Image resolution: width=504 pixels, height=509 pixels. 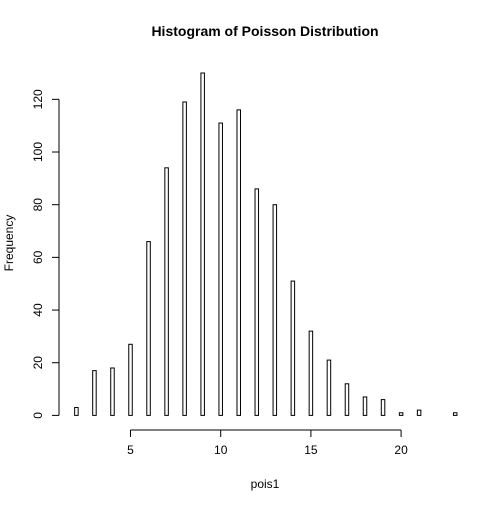 I want to click on x-axis: 5 10 15 20, so click(x=267, y=443).